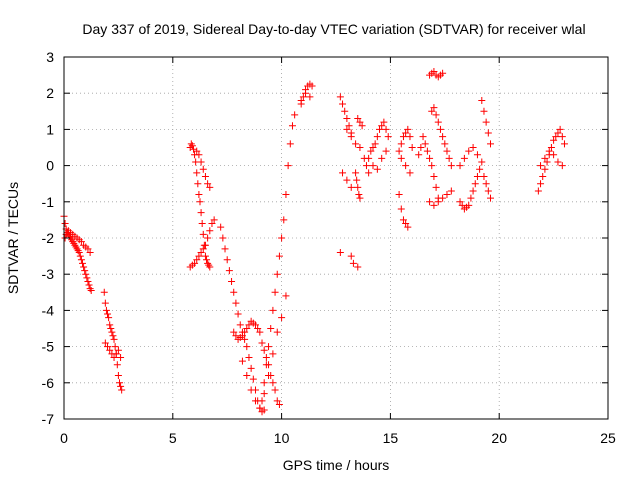 The width and height of the screenshot is (640, 480). Describe the element at coordinates (48, 347) in the screenshot. I see `y-tick-label: -5` at that location.